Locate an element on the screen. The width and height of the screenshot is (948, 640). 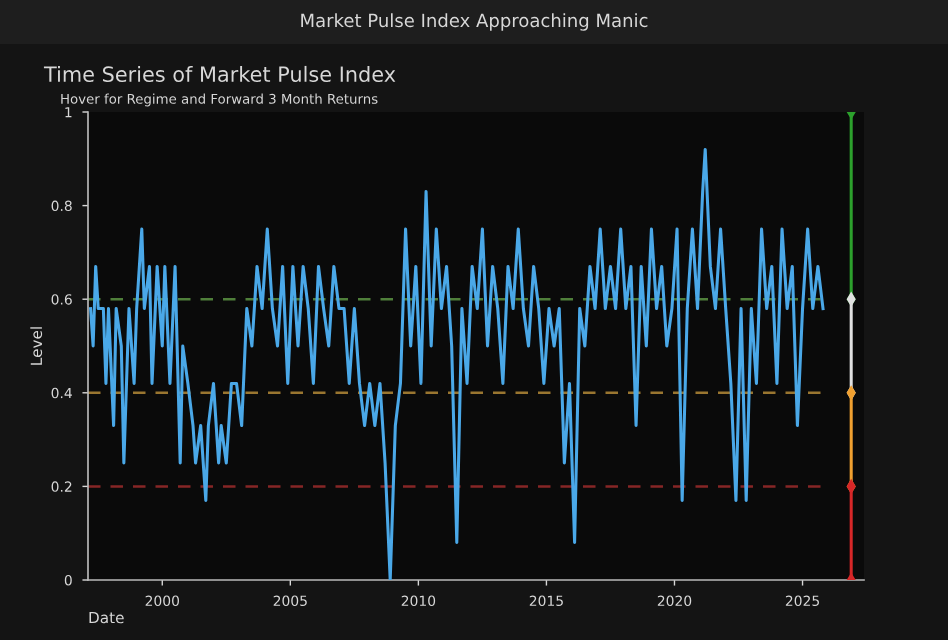
text: Market Pulse Index Approaching Manic is located at coordinates (474, 22).